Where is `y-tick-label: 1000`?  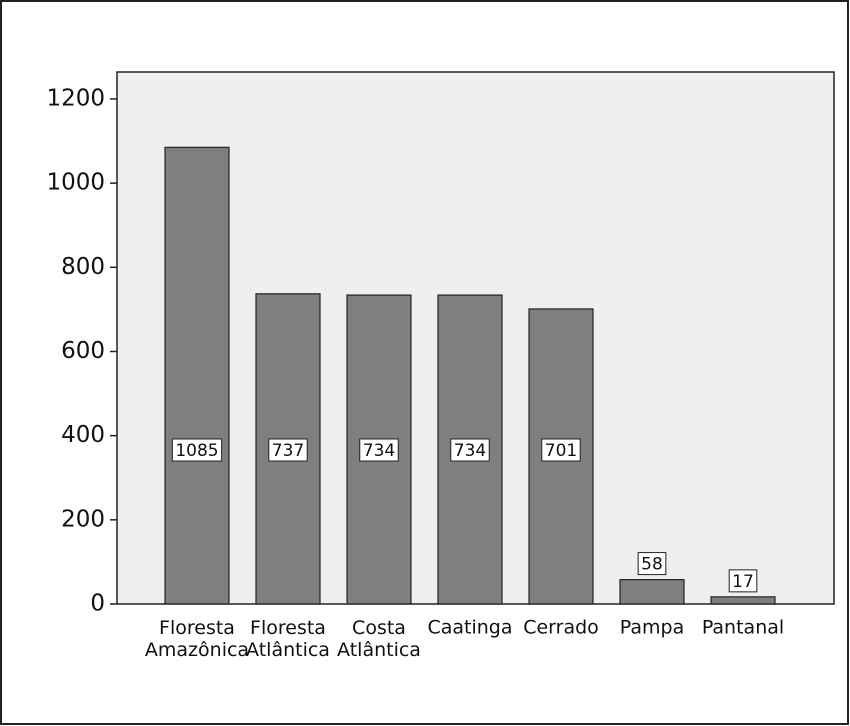
y-tick-label: 1000 is located at coordinates (75, 183).